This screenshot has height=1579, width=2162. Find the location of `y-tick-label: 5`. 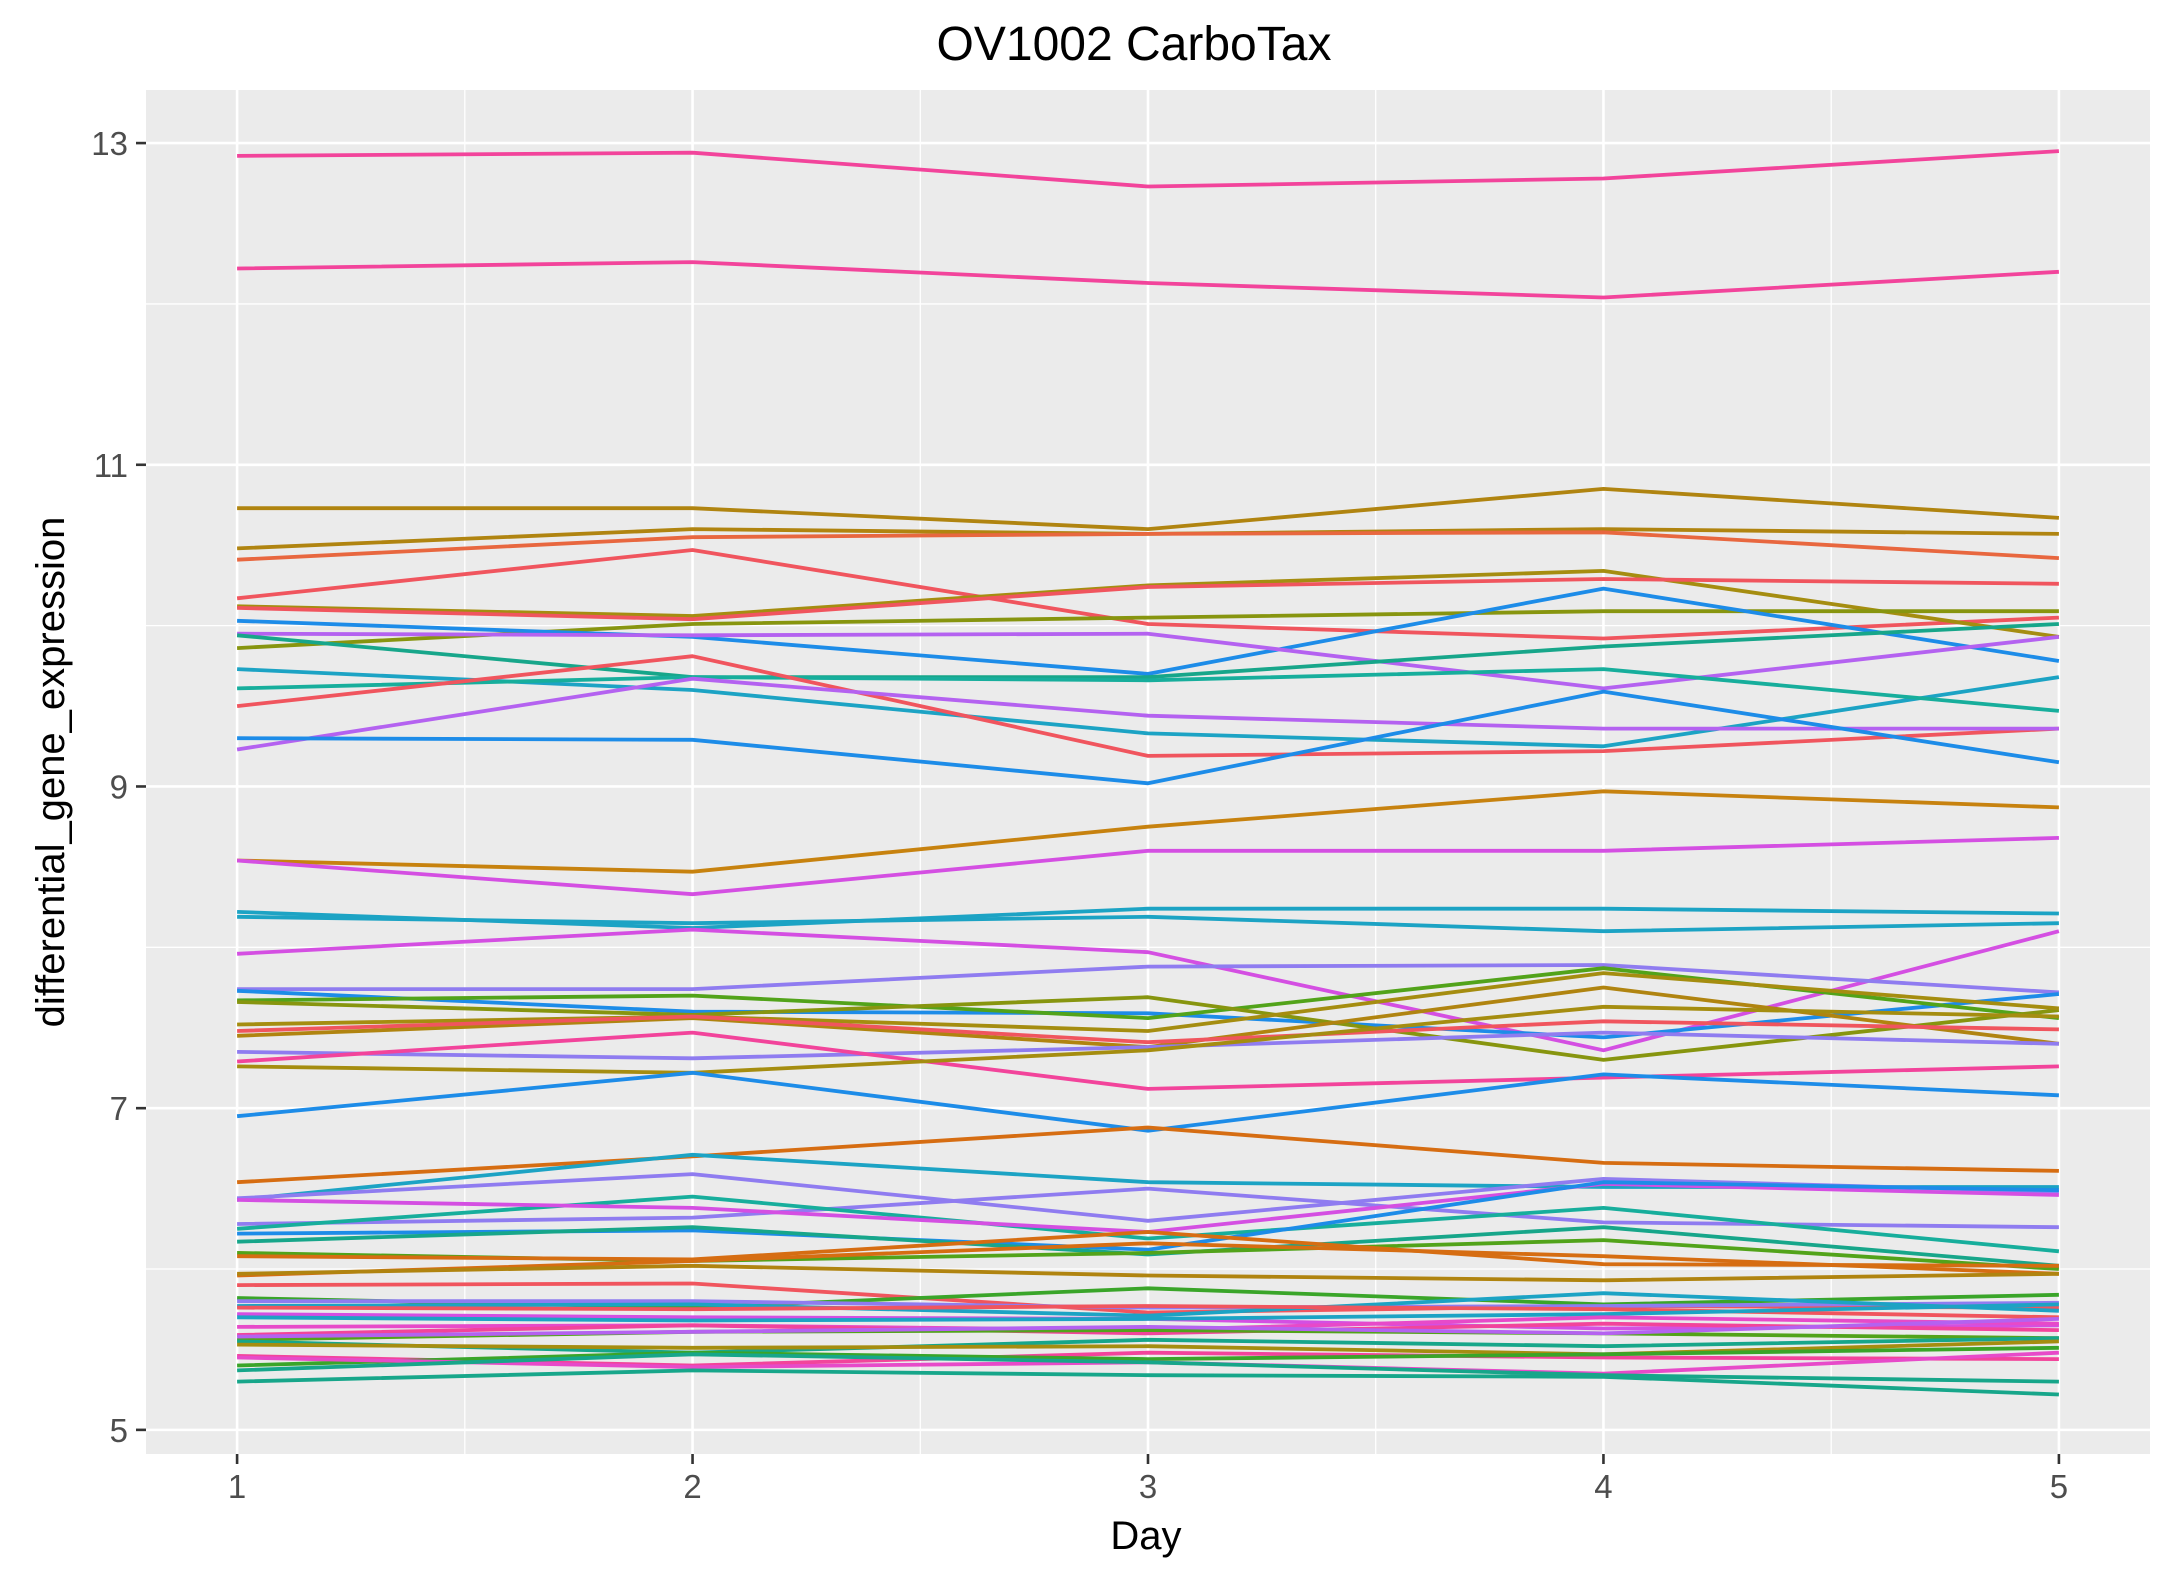

y-tick-label: 5 is located at coordinates (119, 1430).